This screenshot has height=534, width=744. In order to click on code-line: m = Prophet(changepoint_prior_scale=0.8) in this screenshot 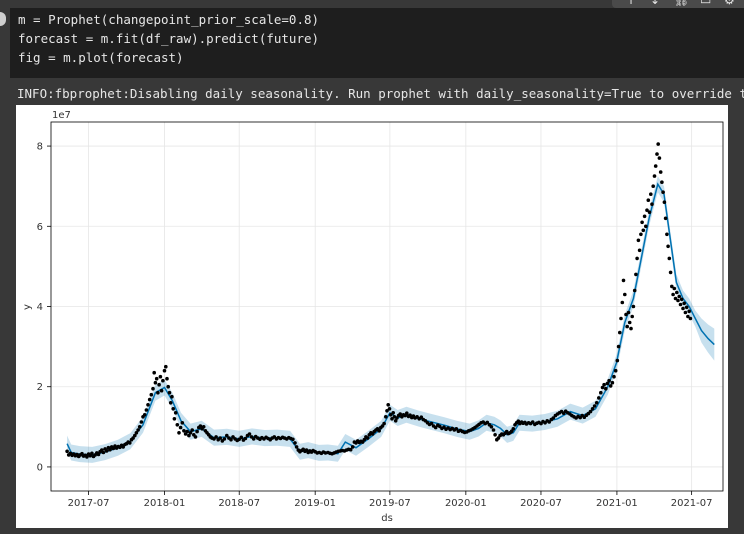, I will do `click(169, 19)`.